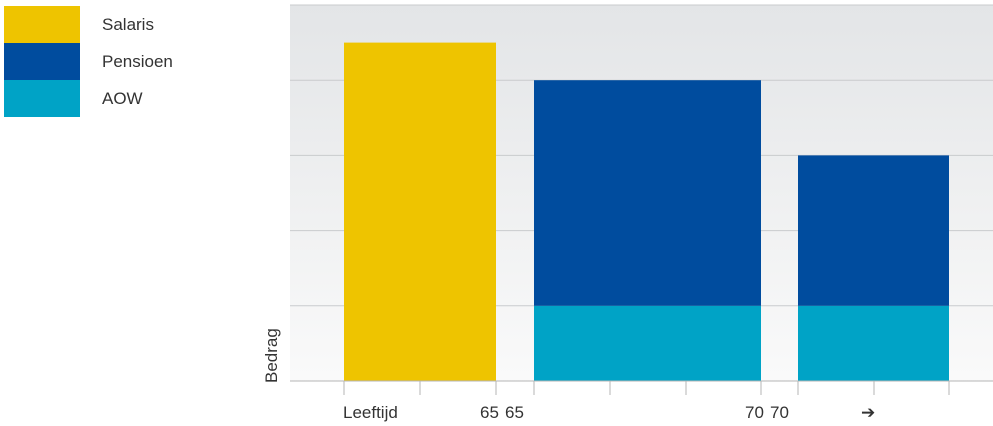  Describe the element at coordinates (370, 412) in the screenshot. I see `x-tick-label-leeftijd: Leeftijd` at that location.